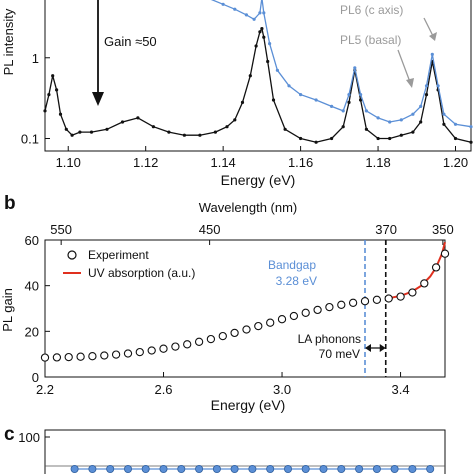 This screenshot has width=474, height=474. What do you see at coordinates (248, 405) in the screenshot?
I see `panel-b-xlabel: Energy (eV)` at bounding box center [248, 405].